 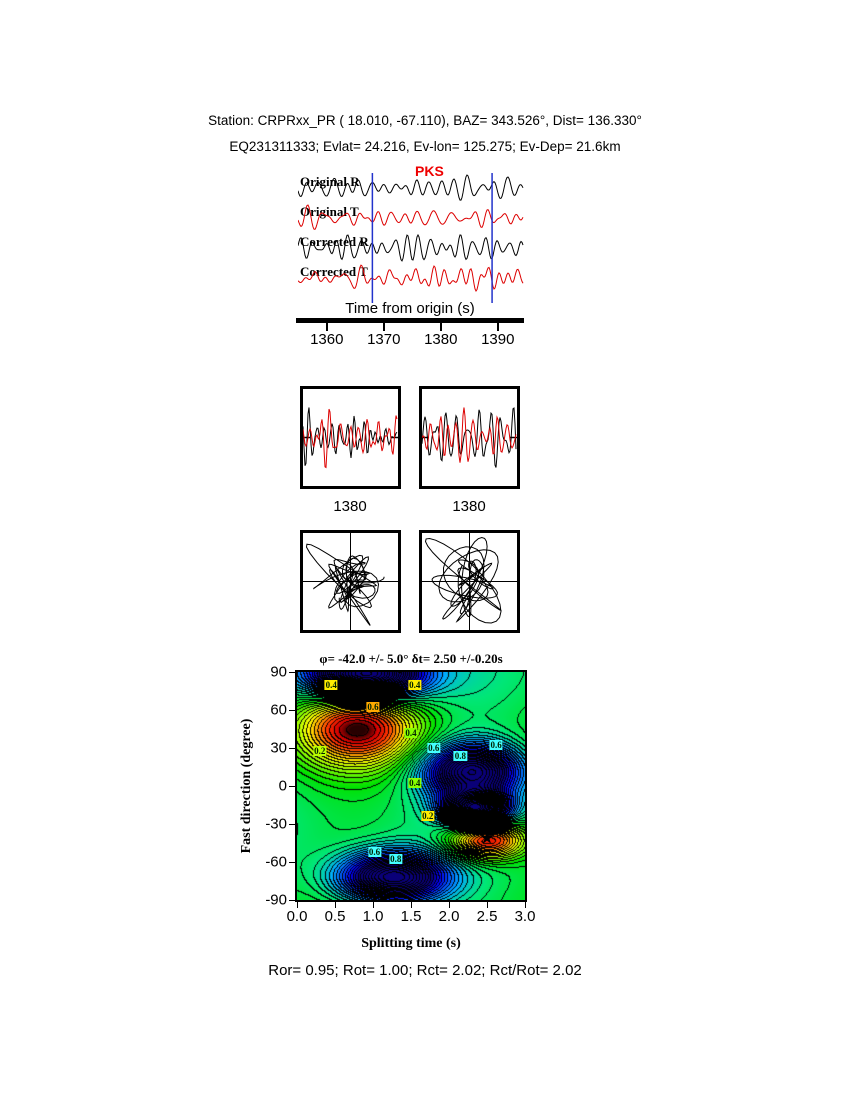 What do you see at coordinates (411, 658) in the screenshot?
I see `contour-title: φ= -42.0 +/- 5.0° δt= 2.50 +/-0.20s` at bounding box center [411, 658].